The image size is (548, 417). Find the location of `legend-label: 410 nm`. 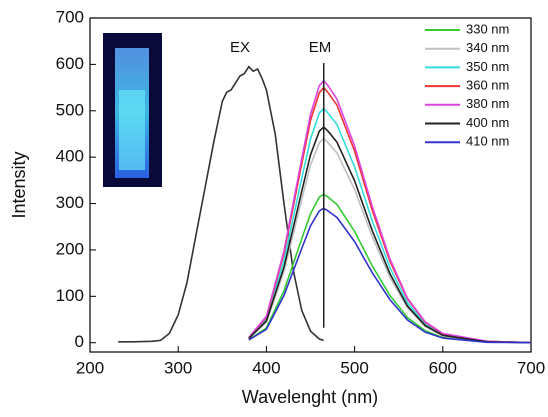

legend-label: 410 nm is located at coordinates (487, 141).